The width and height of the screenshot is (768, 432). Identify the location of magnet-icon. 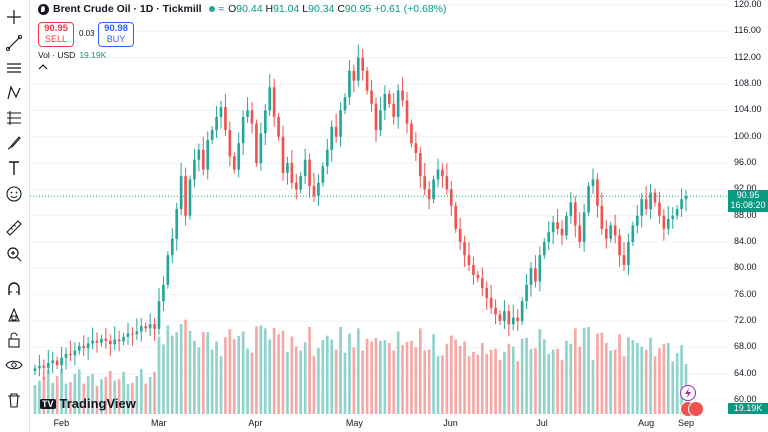
(14, 289).